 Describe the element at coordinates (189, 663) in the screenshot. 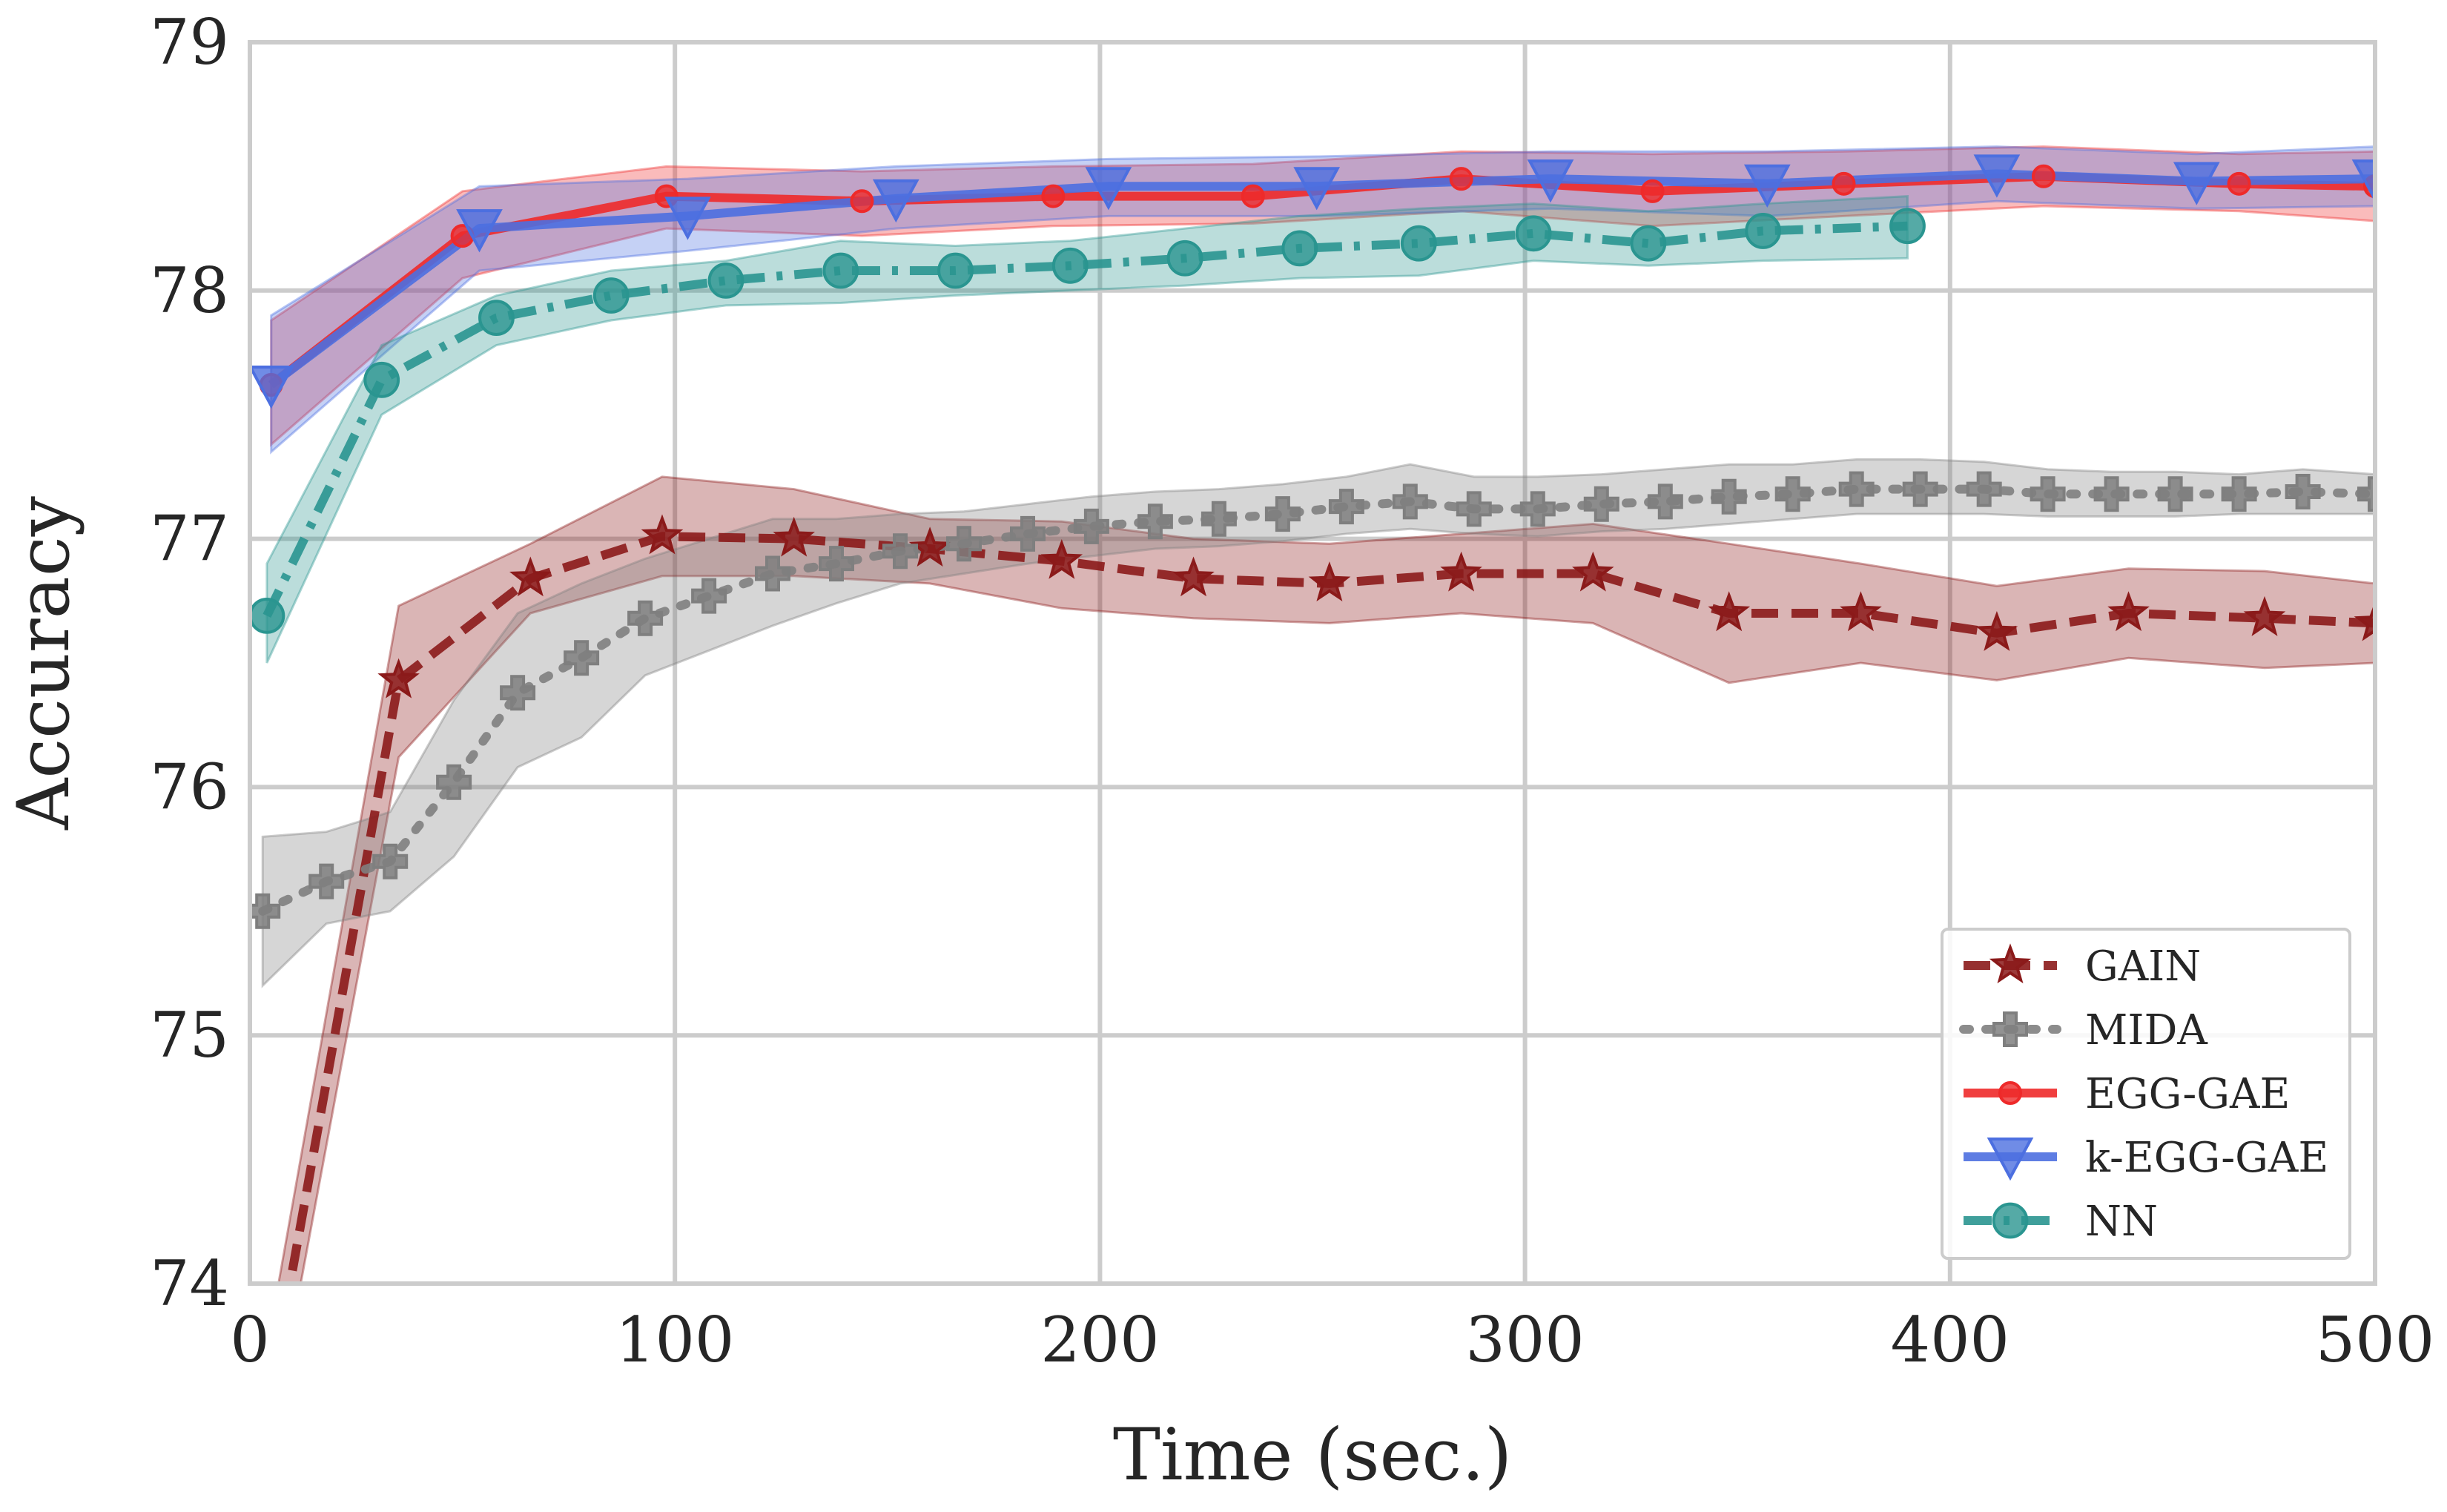

I see `y-tick-labels: 74 75 76 77 78 79` at that location.